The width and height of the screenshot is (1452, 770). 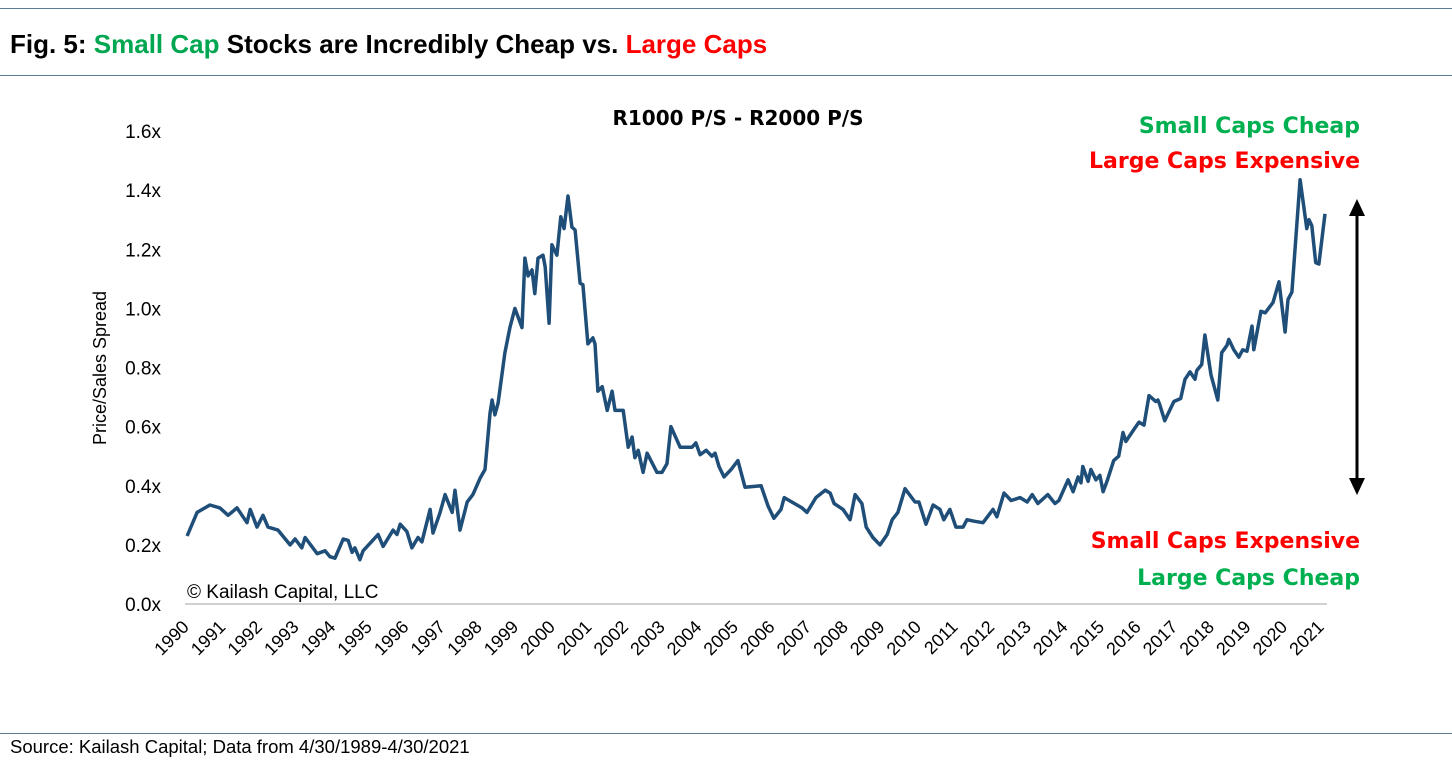 What do you see at coordinates (464, 638) in the screenshot?
I see `x-tick-label: 1998` at bounding box center [464, 638].